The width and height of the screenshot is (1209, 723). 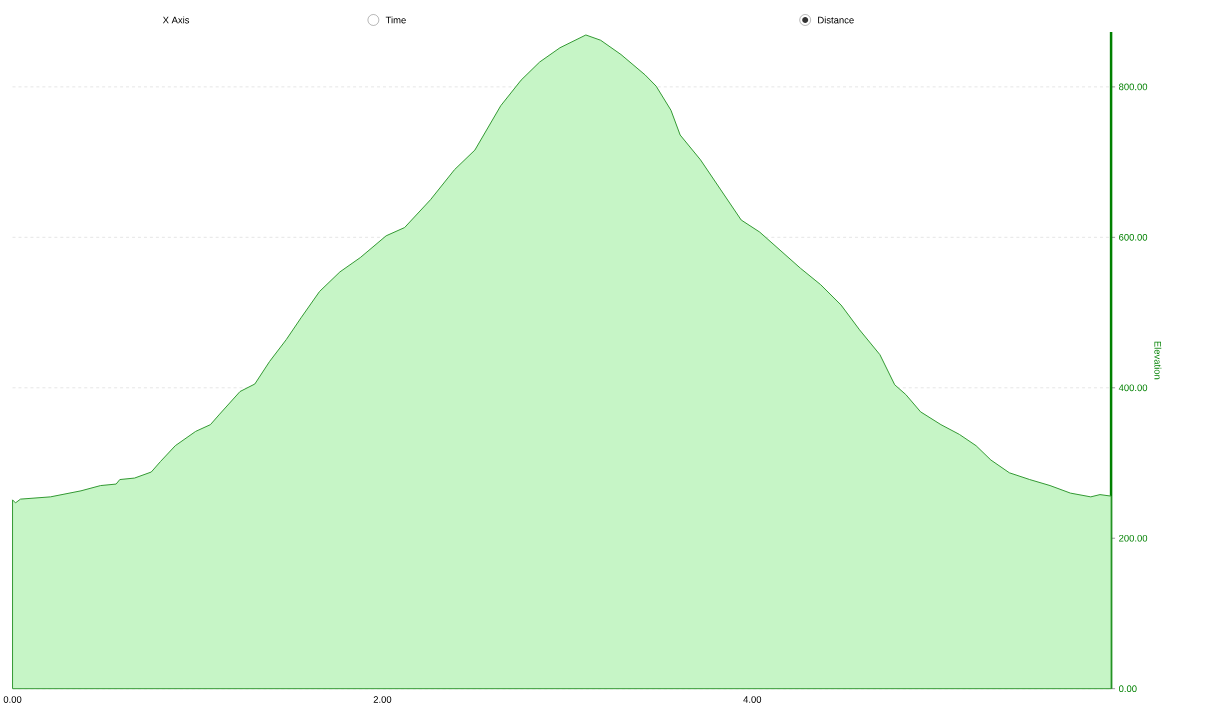 What do you see at coordinates (1158, 360) in the screenshot?
I see `y-axis-title: Elevation` at bounding box center [1158, 360].